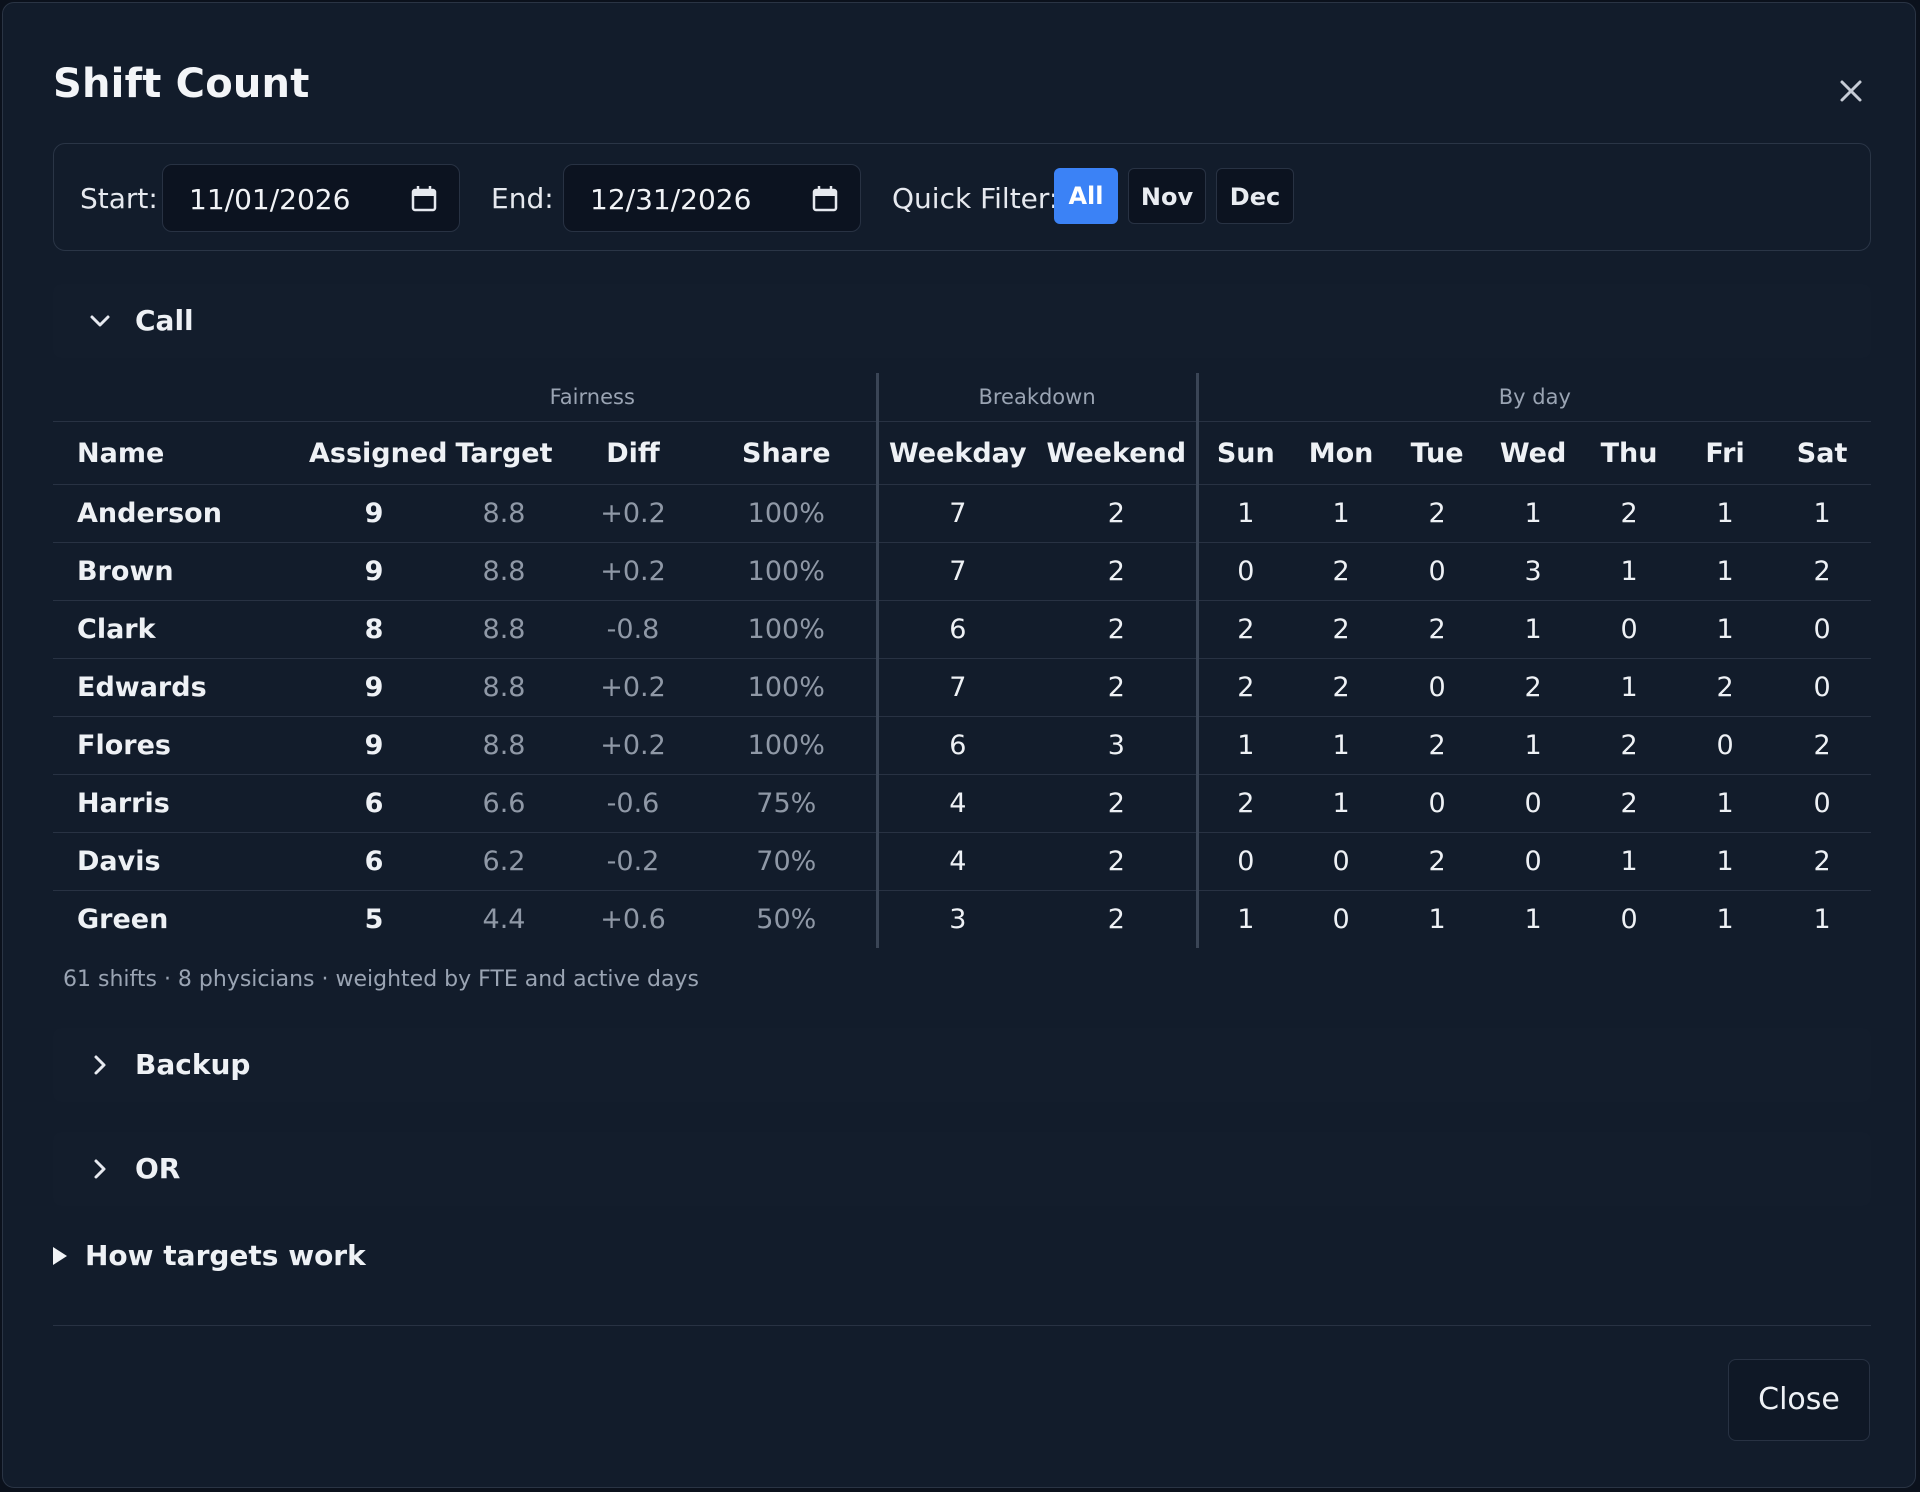 The image size is (1920, 1492). Describe the element at coordinates (504, 453) in the screenshot. I see `column-header-target: Target` at that location.